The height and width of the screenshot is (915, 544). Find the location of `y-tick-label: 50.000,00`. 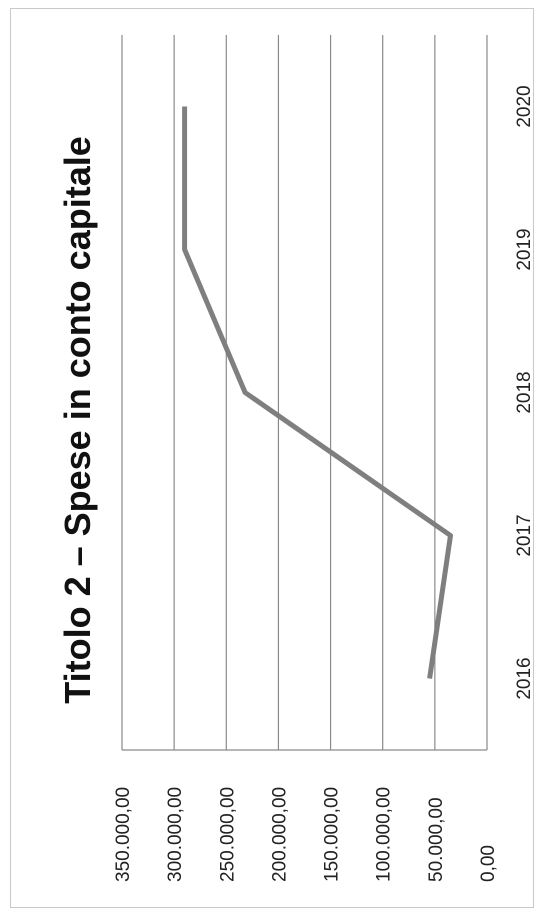

y-tick-label: 50.000,00 is located at coordinates (436, 839).